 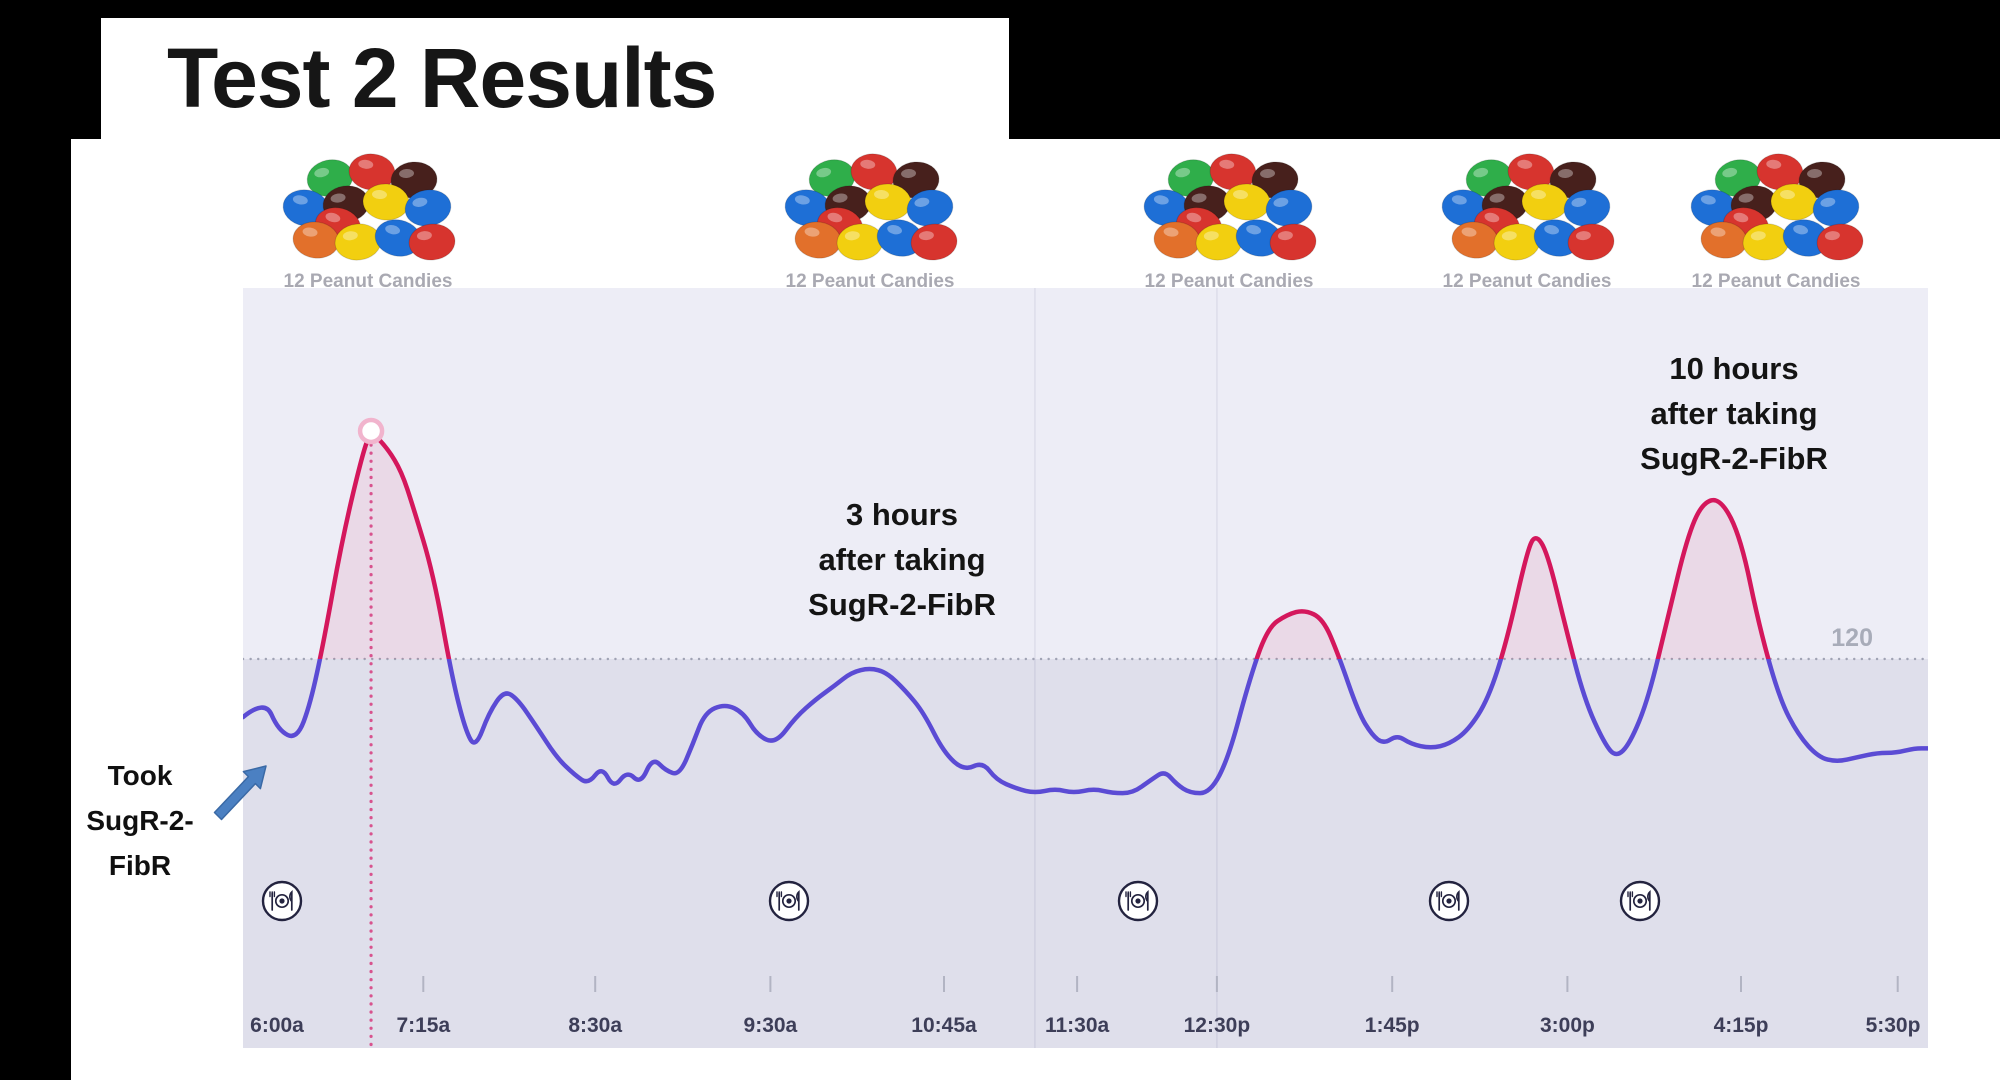 What do you see at coordinates (277, 1025) in the screenshot?
I see `x-axis-label: 6:00a` at bounding box center [277, 1025].